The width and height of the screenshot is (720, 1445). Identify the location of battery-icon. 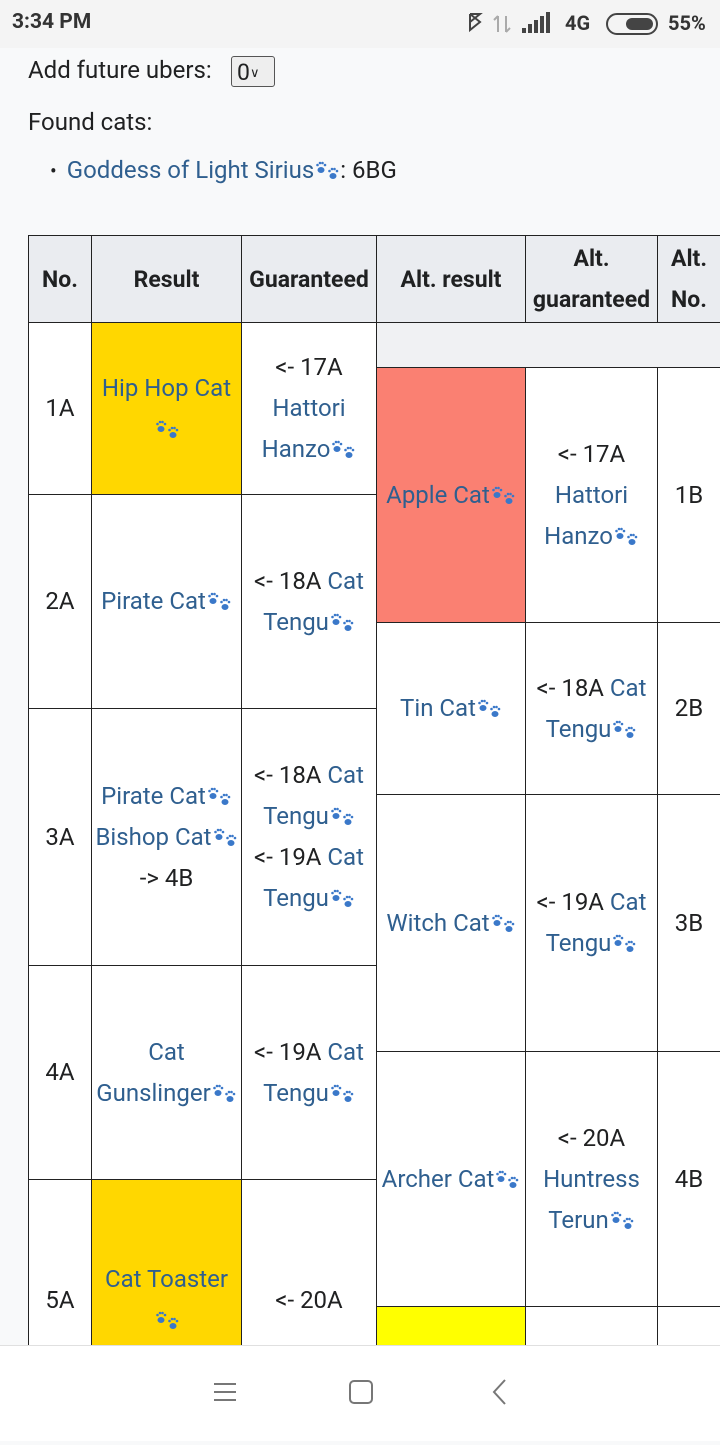
(632, 24).